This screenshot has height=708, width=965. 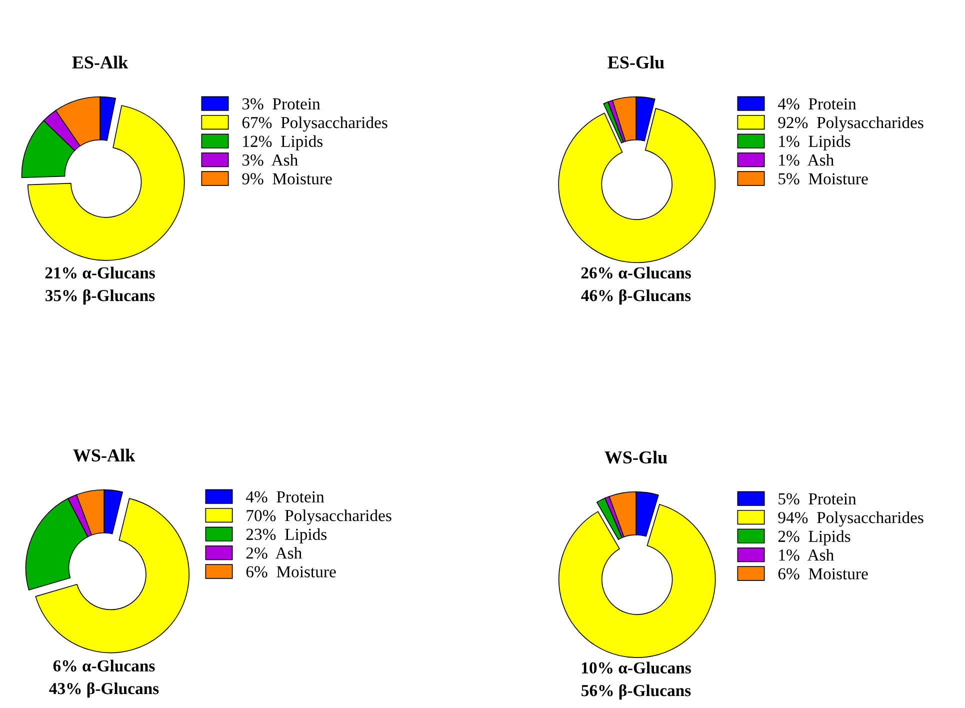 What do you see at coordinates (100, 62) in the screenshot?
I see `chart-title: ES-Alk` at bounding box center [100, 62].